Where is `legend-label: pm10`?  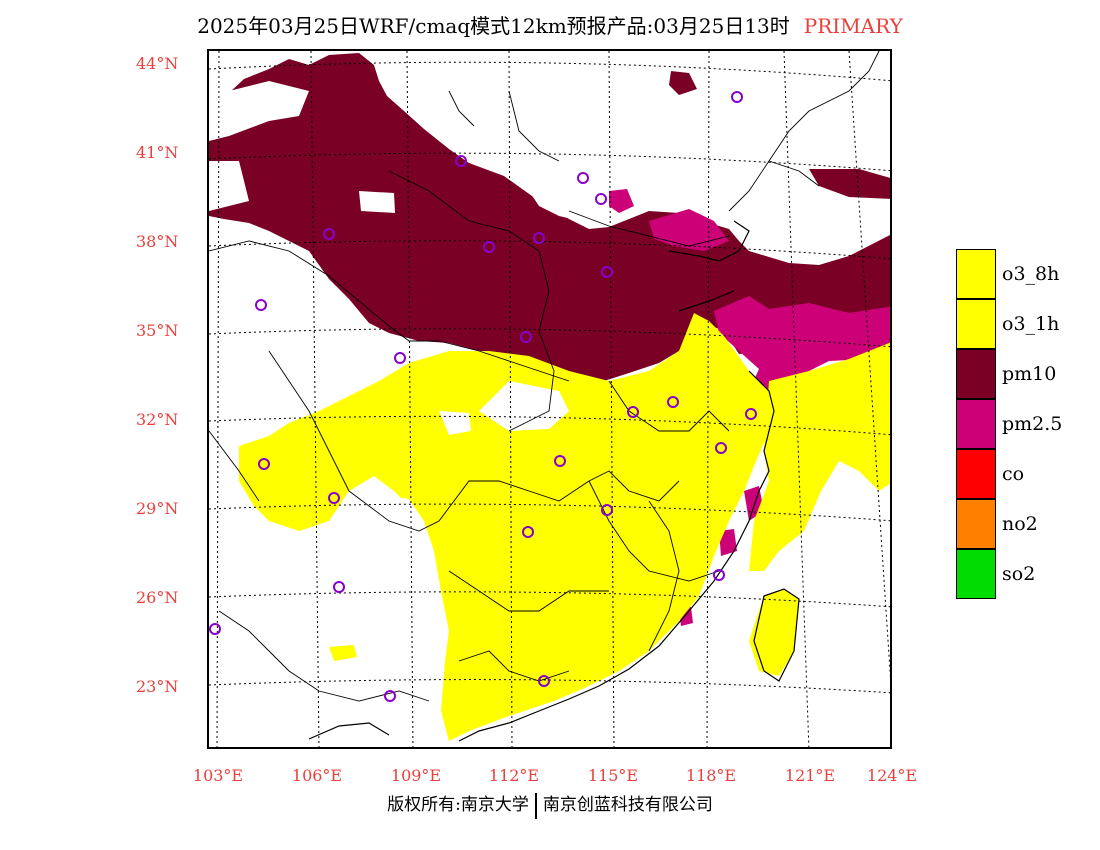
legend-label: pm10 is located at coordinates (1029, 374).